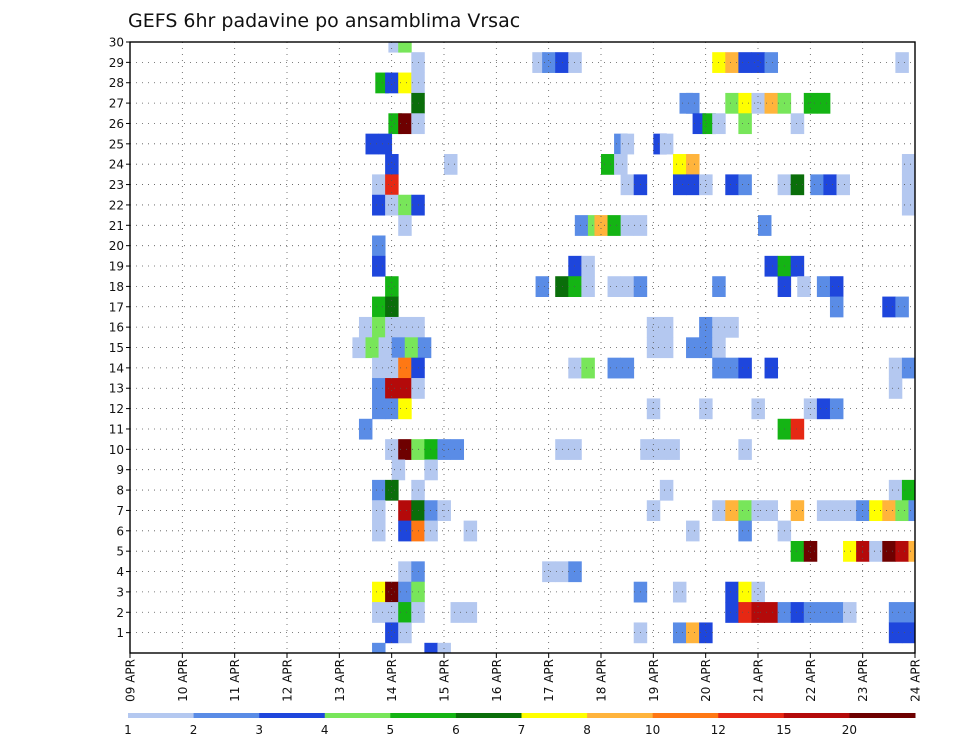  Describe the element at coordinates (131, 680) in the screenshot. I see `x-tick-label: 09 APR` at that location.